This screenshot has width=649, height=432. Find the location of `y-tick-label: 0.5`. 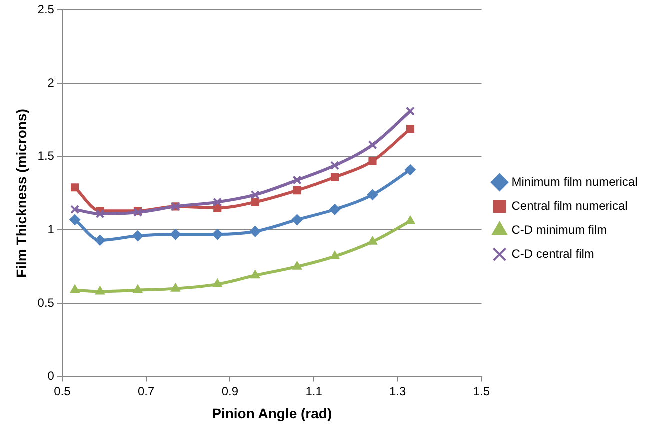

y-tick-label: 0.5 is located at coordinates (46, 303).